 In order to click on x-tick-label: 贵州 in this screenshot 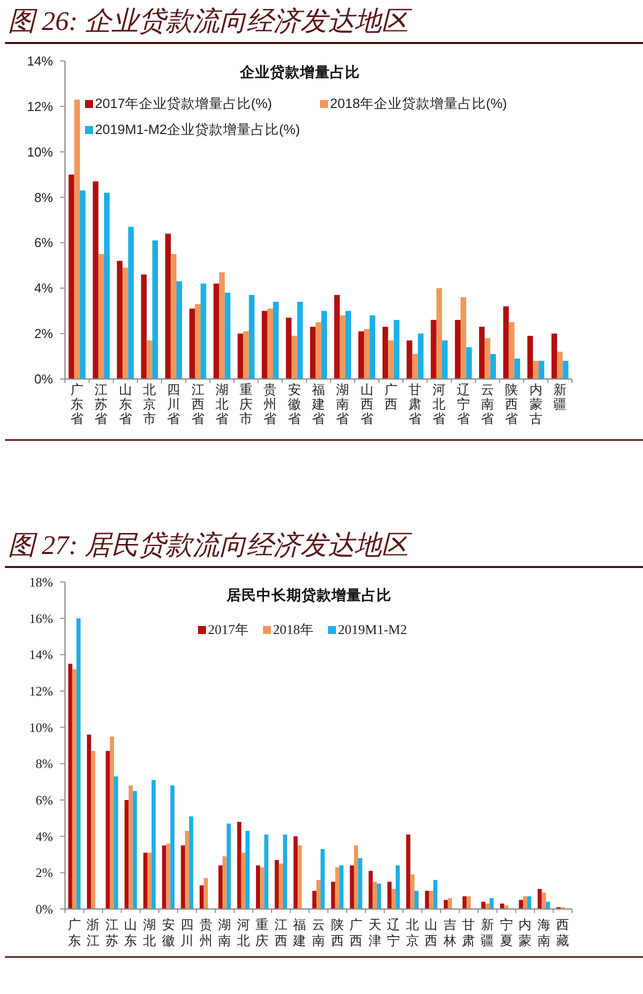, I will do `click(205, 932)`.